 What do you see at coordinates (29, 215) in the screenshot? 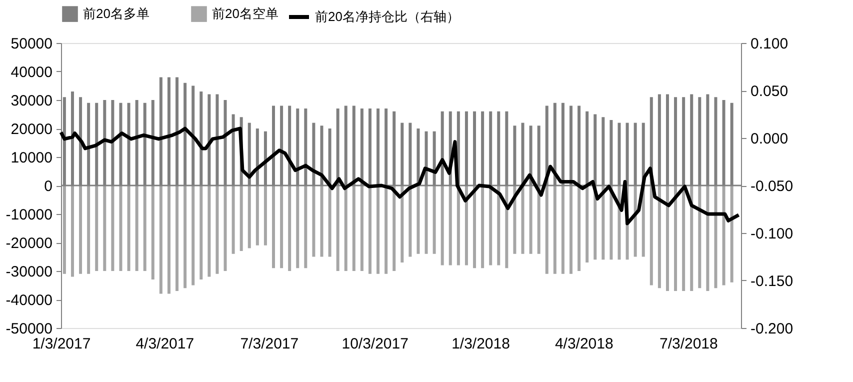
I see `y-tick-label: -10000` at bounding box center [29, 215].